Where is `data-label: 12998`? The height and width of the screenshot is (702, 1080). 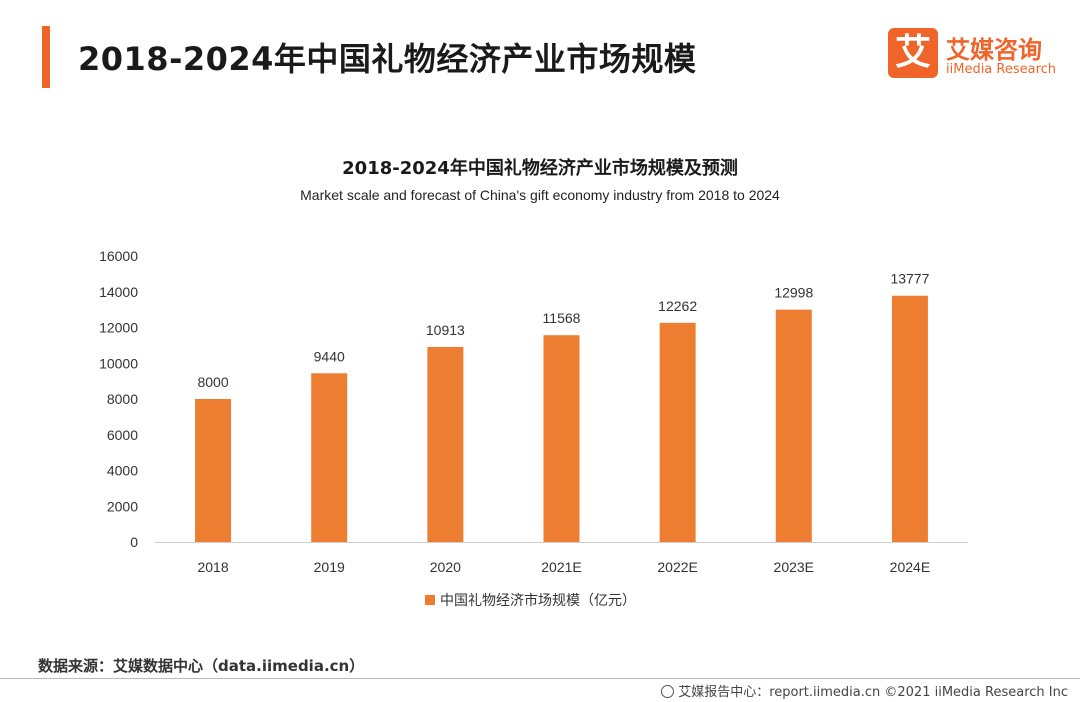
data-label: 12998 is located at coordinates (793, 293).